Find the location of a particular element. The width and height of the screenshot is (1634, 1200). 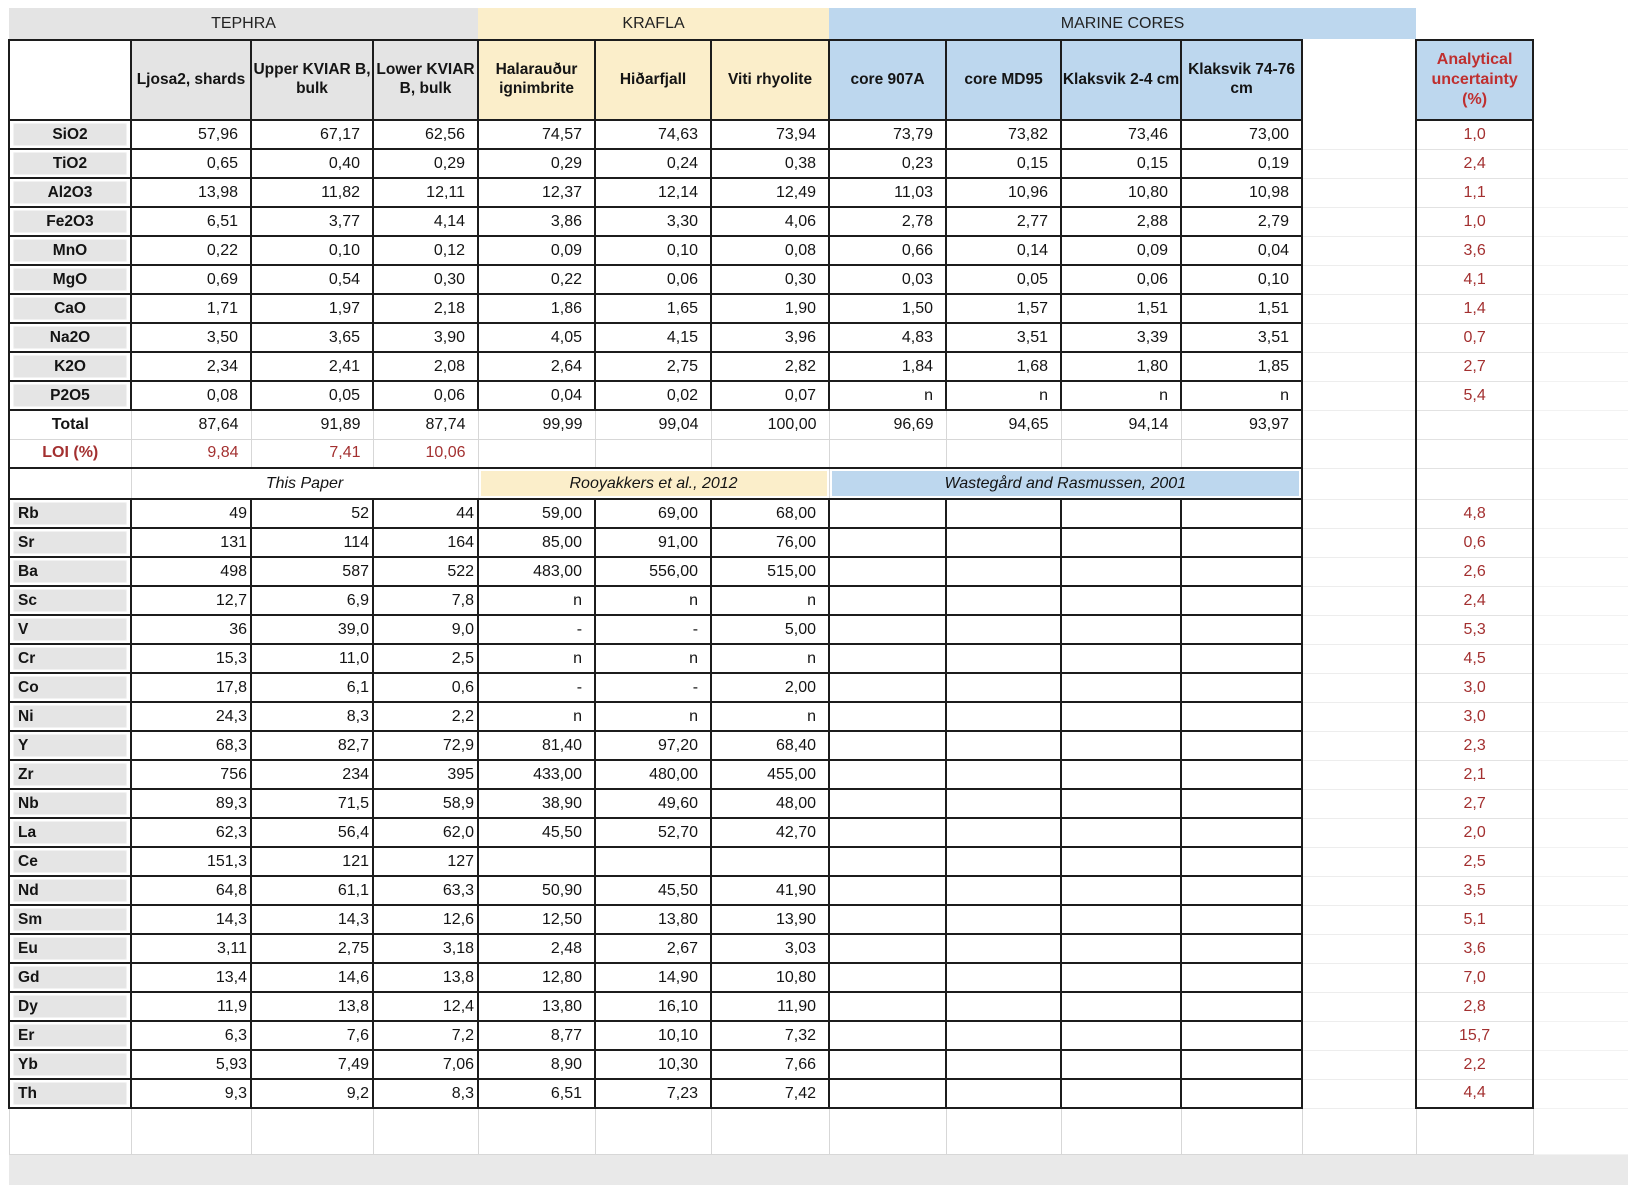

data-cell: 11,9 is located at coordinates (191, 1006).